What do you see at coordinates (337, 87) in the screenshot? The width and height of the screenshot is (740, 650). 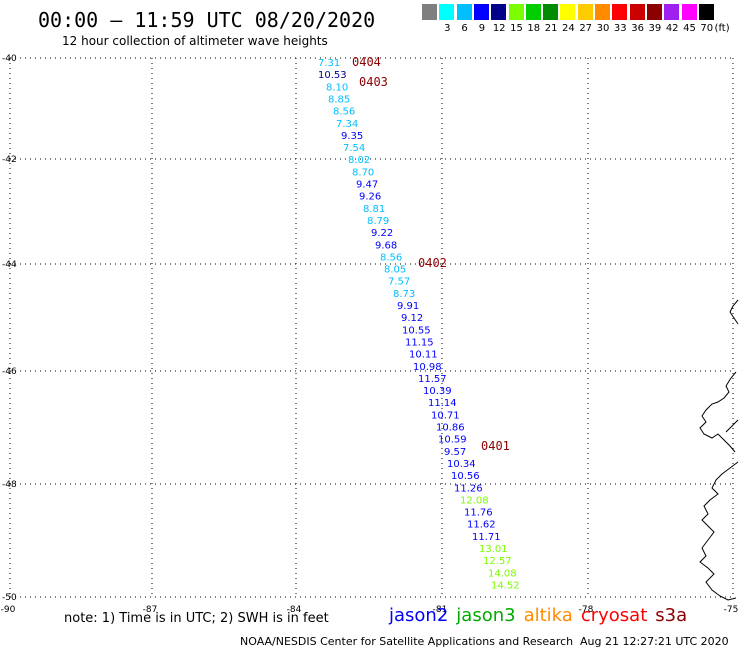 I see `wave-height-value: 8.10` at bounding box center [337, 87].